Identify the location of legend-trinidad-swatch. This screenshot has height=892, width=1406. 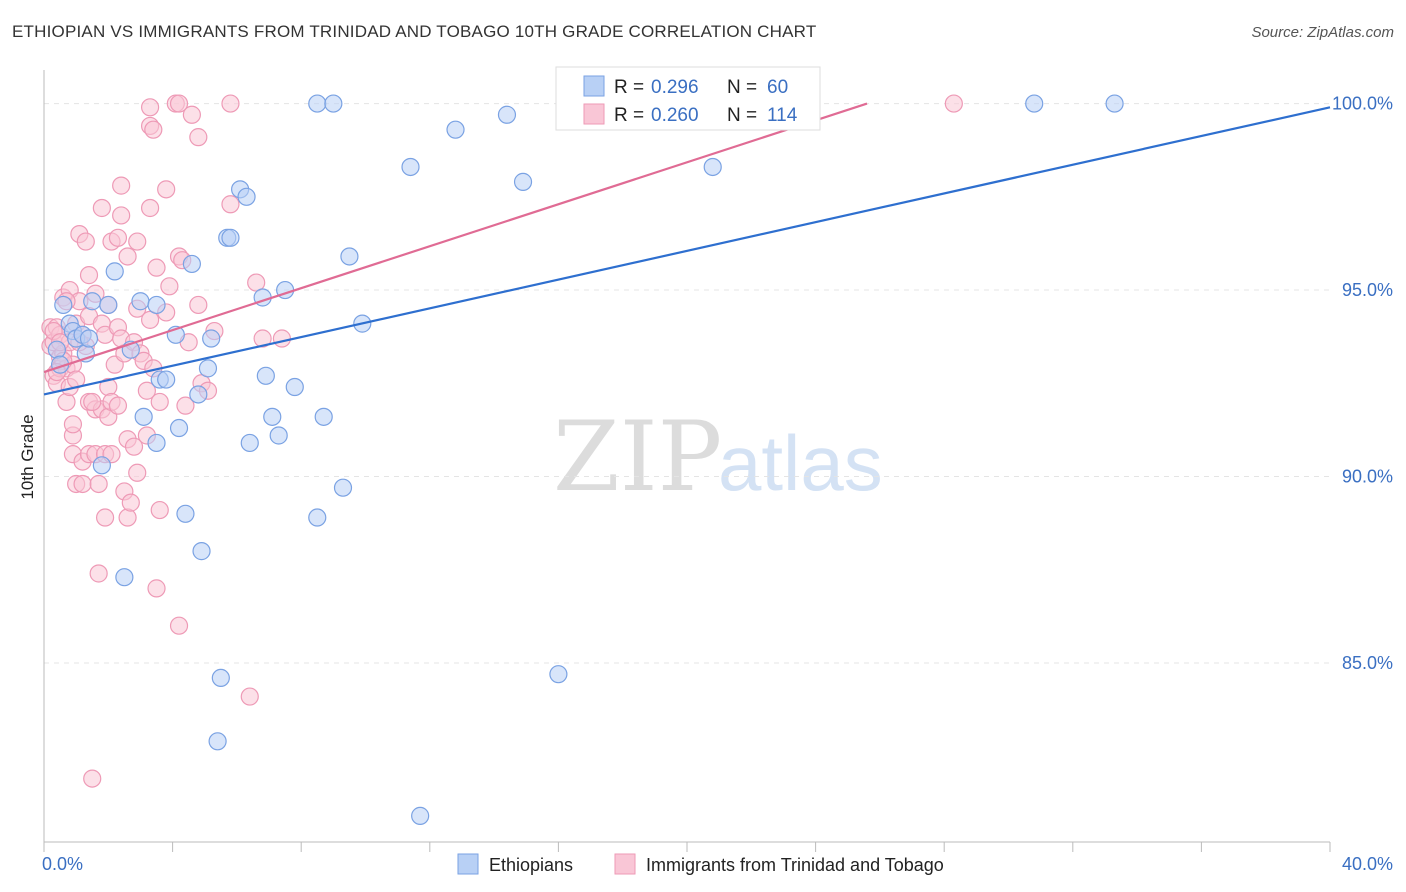
(594, 114).